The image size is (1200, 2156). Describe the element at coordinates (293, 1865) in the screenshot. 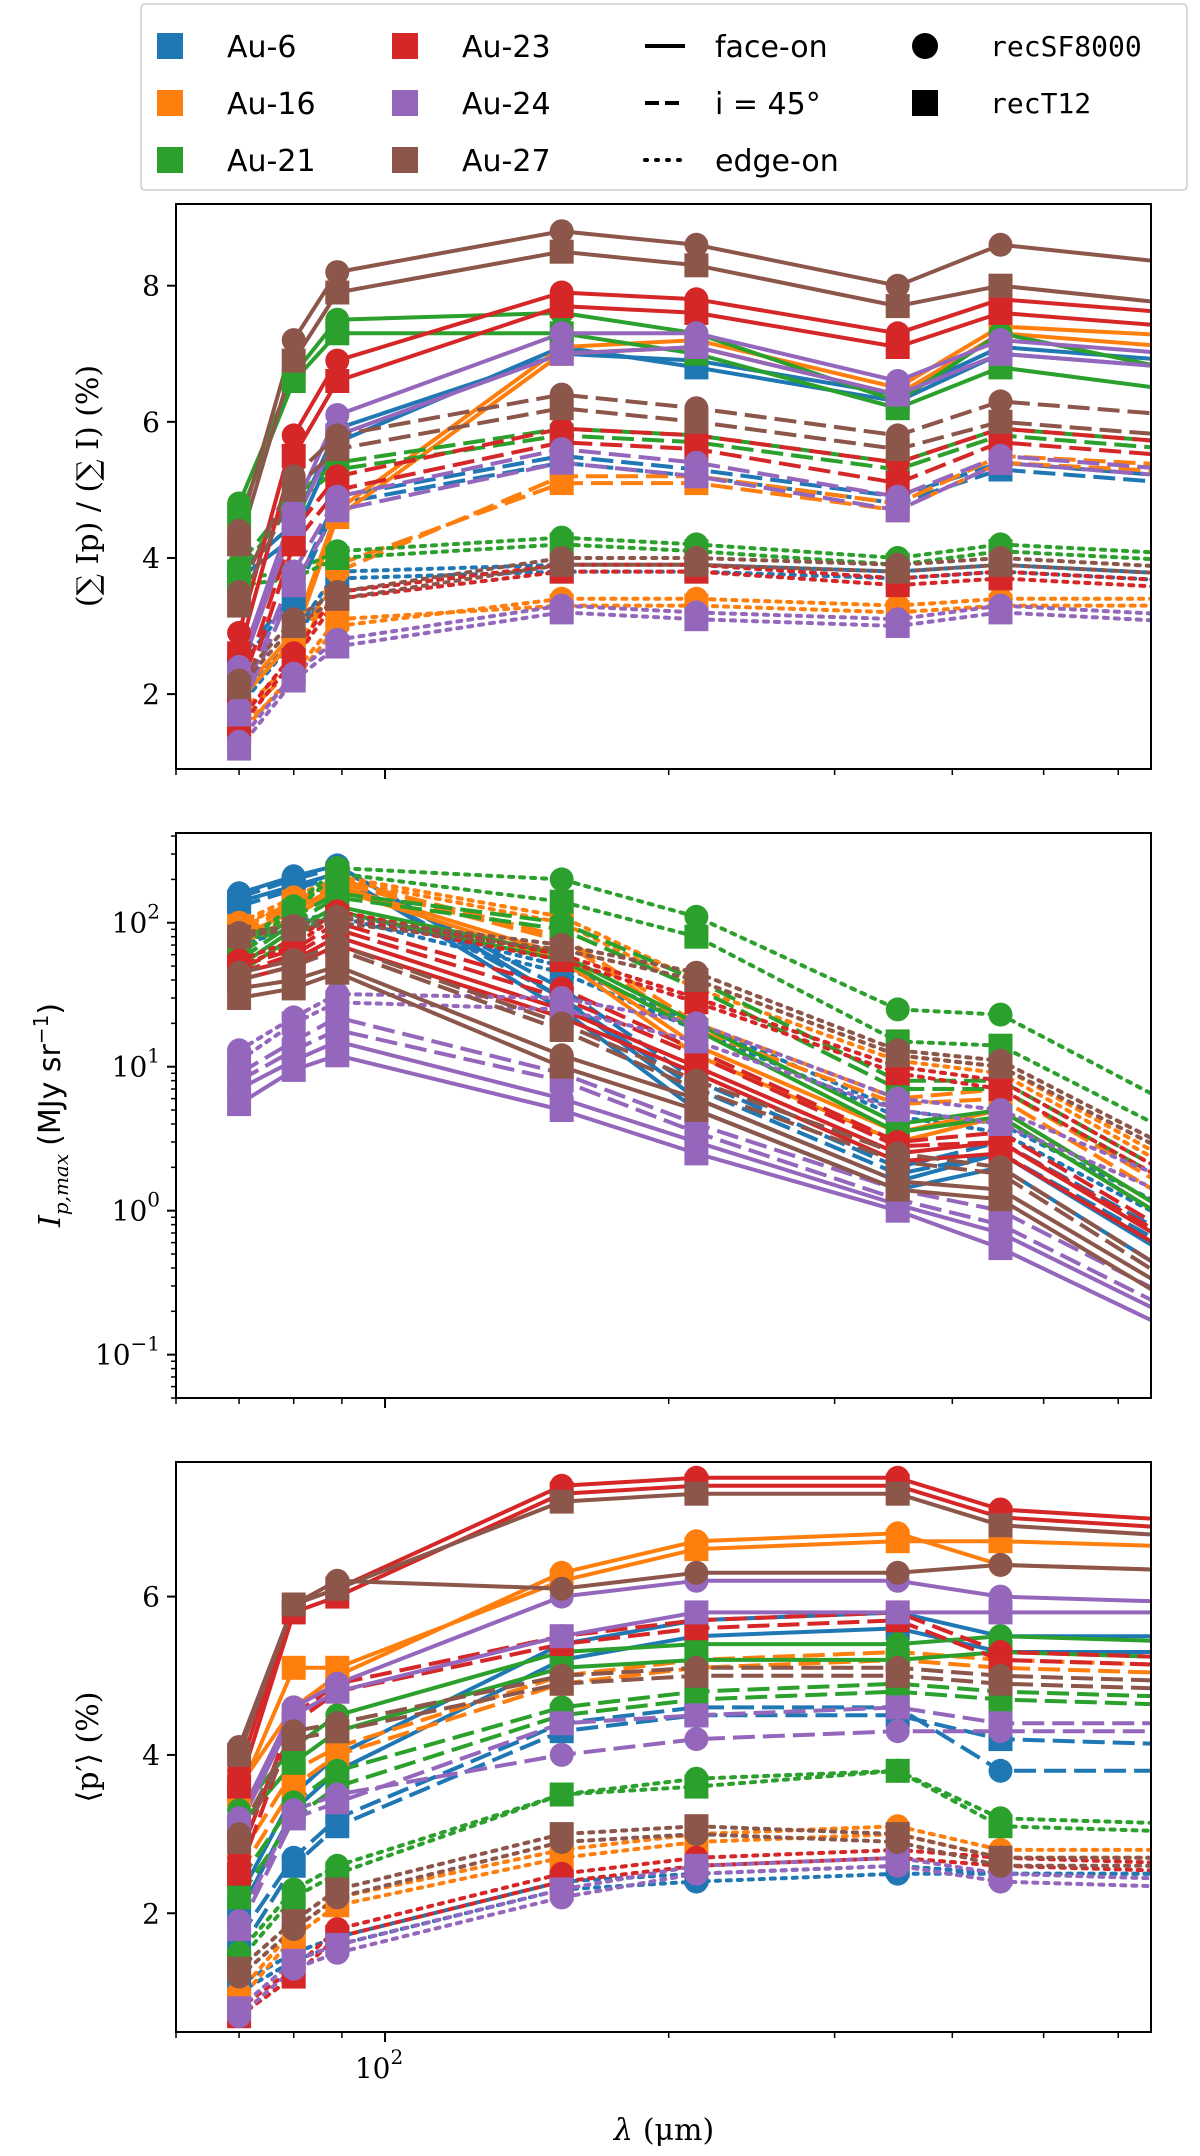

I see `data-point-au-6-i45-square` at that location.